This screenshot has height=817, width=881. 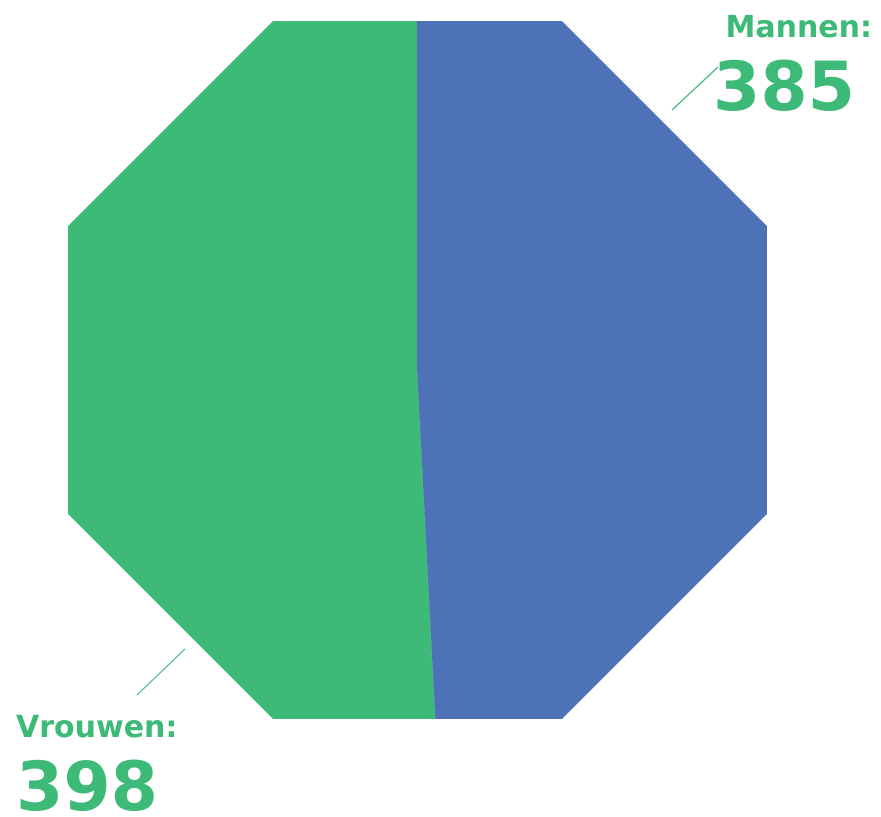 I want to click on label-vrouwen-name: Vrouwen:, so click(x=96, y=727).